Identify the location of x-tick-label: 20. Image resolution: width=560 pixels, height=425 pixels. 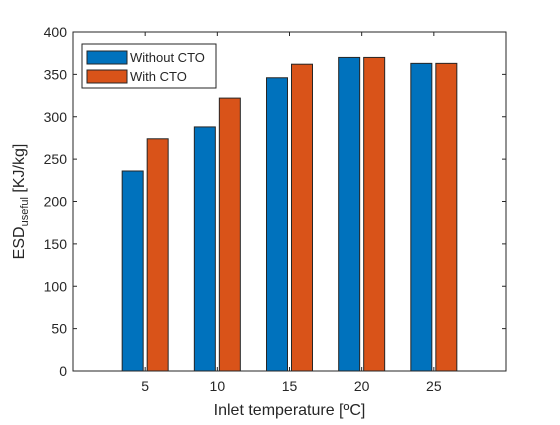
(362, 386).